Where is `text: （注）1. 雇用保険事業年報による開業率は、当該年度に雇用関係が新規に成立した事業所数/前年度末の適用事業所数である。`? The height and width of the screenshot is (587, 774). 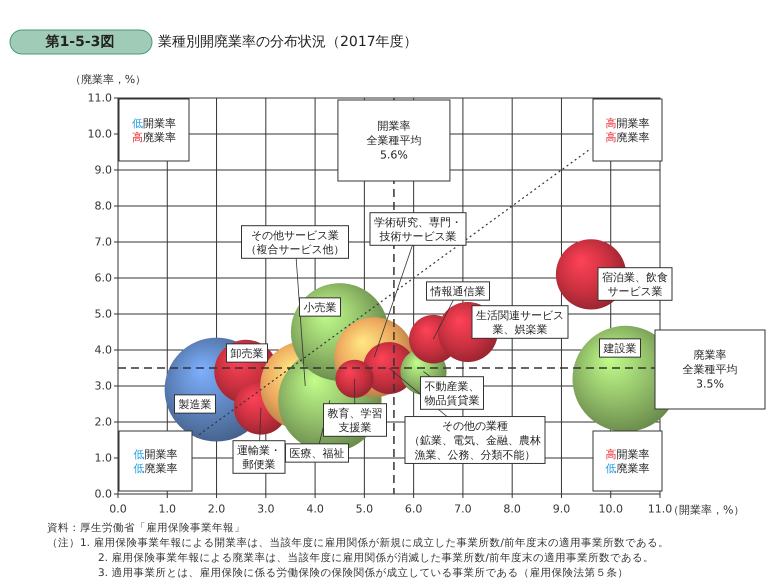 text: （注）1. 雇用保険事業年報による開業率は、当該年度に雇用関係が新規に成立した事業所数/前年度末の適用事業所数である。 is located at coordinates (358, 542).